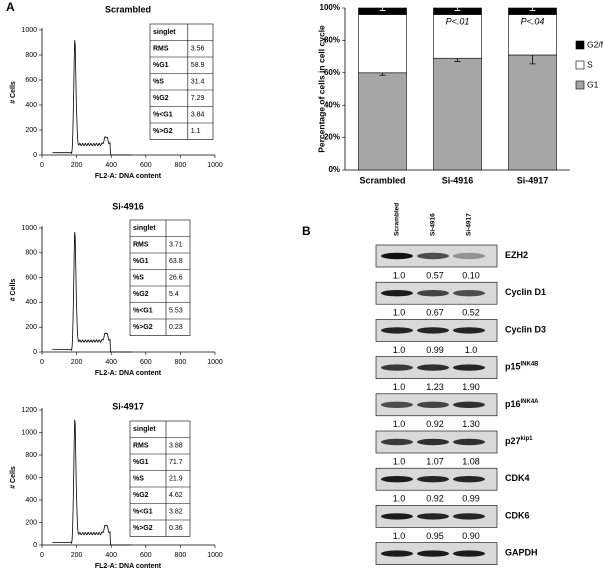 This screenshot has width=603, height=568. Describe the element at coordinates (457, 36) in the screenshot. I see `bar-segment` at that location.